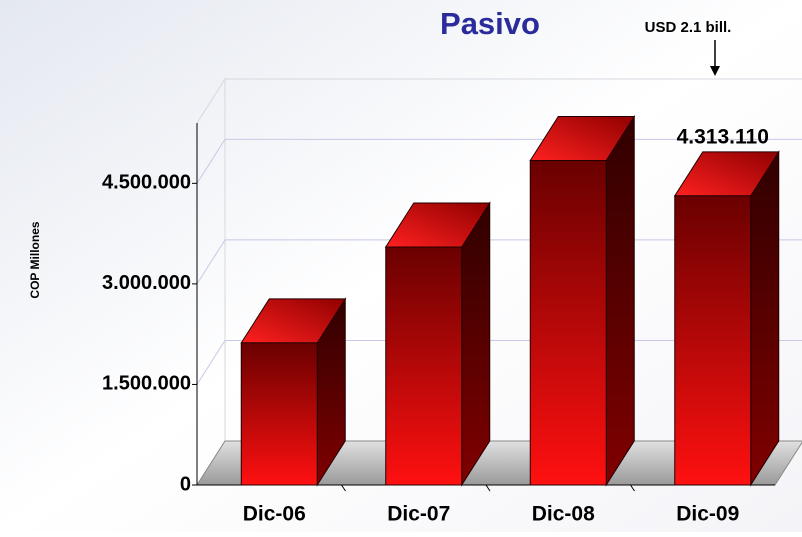 The height and width of the screenshot is (537, 802). Describe the element at coordinates (146, 183) in the screenshot. I see `y-tick-label: 4.500.000` at that location.